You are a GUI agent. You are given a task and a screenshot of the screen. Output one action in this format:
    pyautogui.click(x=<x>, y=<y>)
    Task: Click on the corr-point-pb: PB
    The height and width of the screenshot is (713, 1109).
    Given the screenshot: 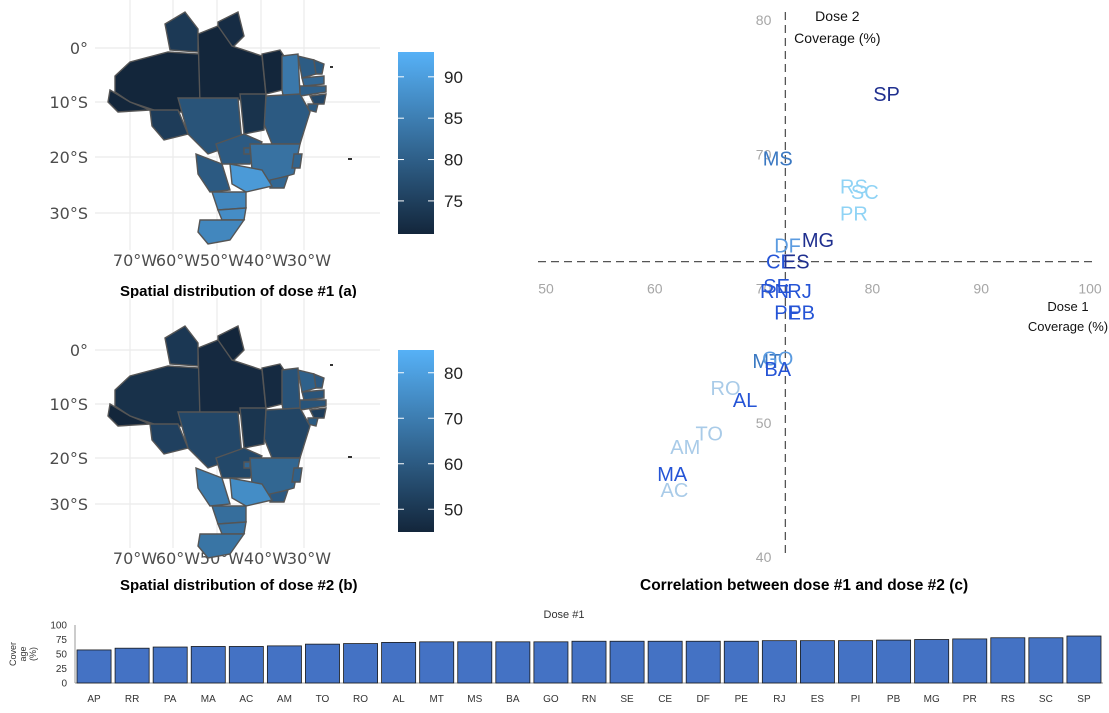 What is the action you would take?
    pyautogui.click(x=801, y=314)
    